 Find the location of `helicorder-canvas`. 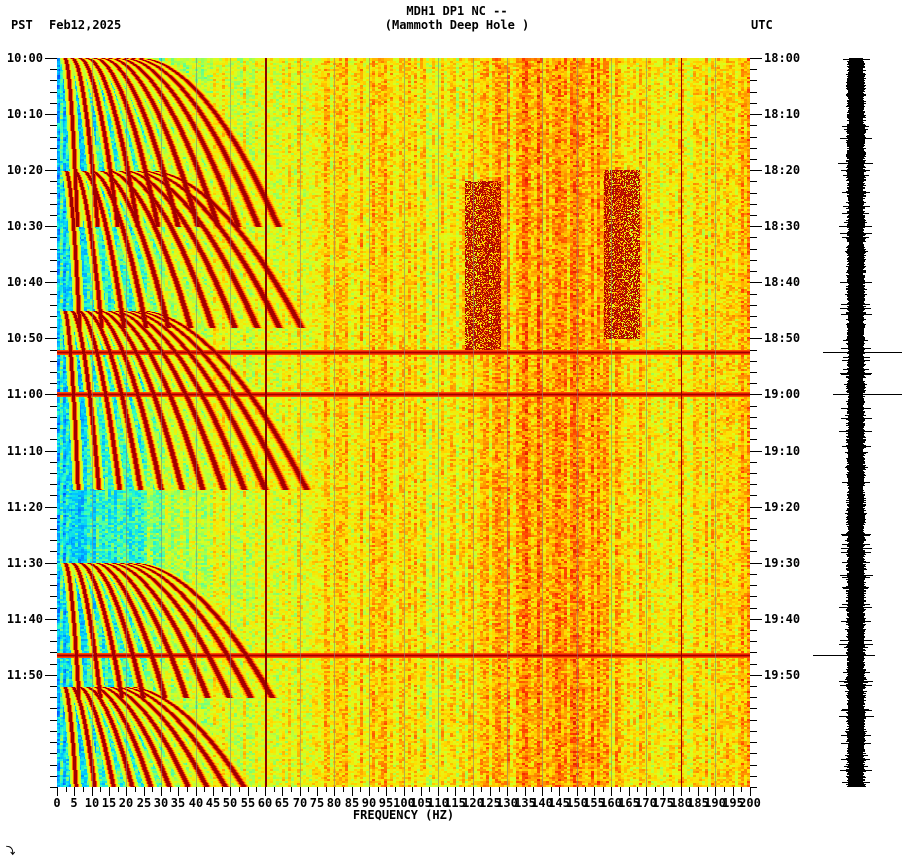

helicorder-canvas is located at coordinates (857, 422).